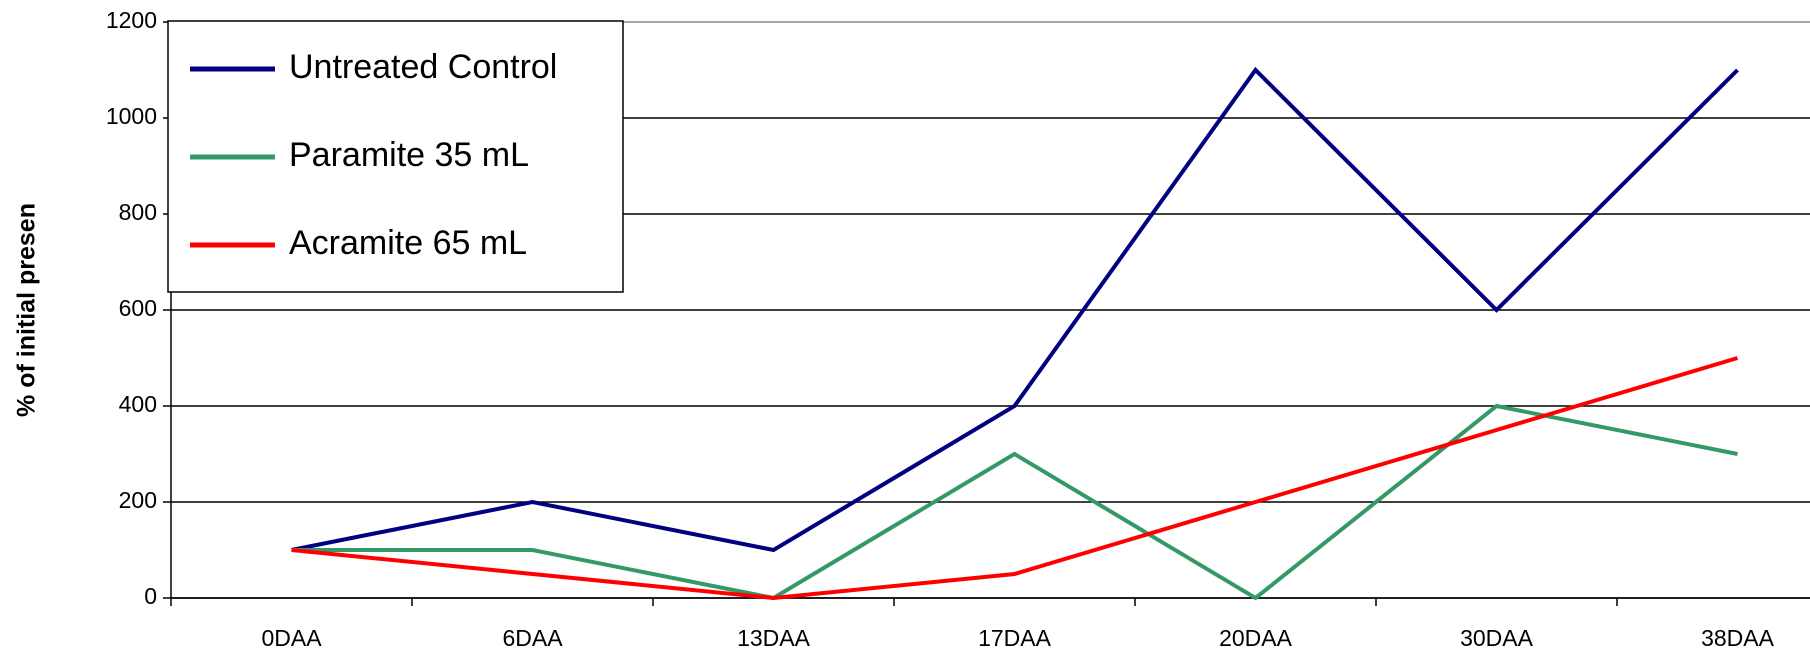 Image resolution: width=1810 pixels, height=663 pixels. I want to click on x-tick-label: 6DAA, so click(532, 638).